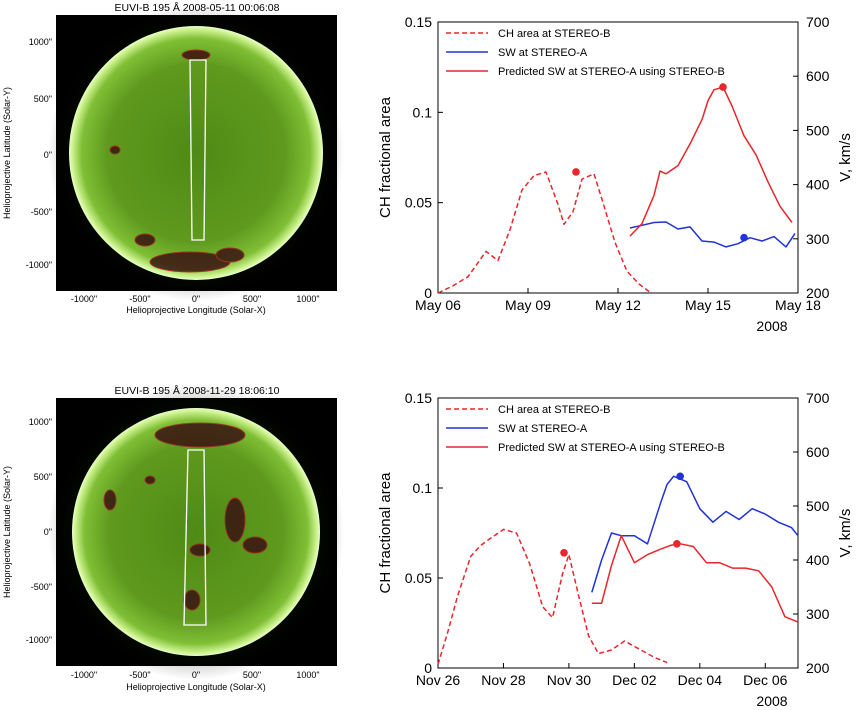 The image size is (856, 710). What do you see at coordinates (528, 305) in the screenshot?
I see `x-tick-label: May 09` at bounding box center [528, 305].